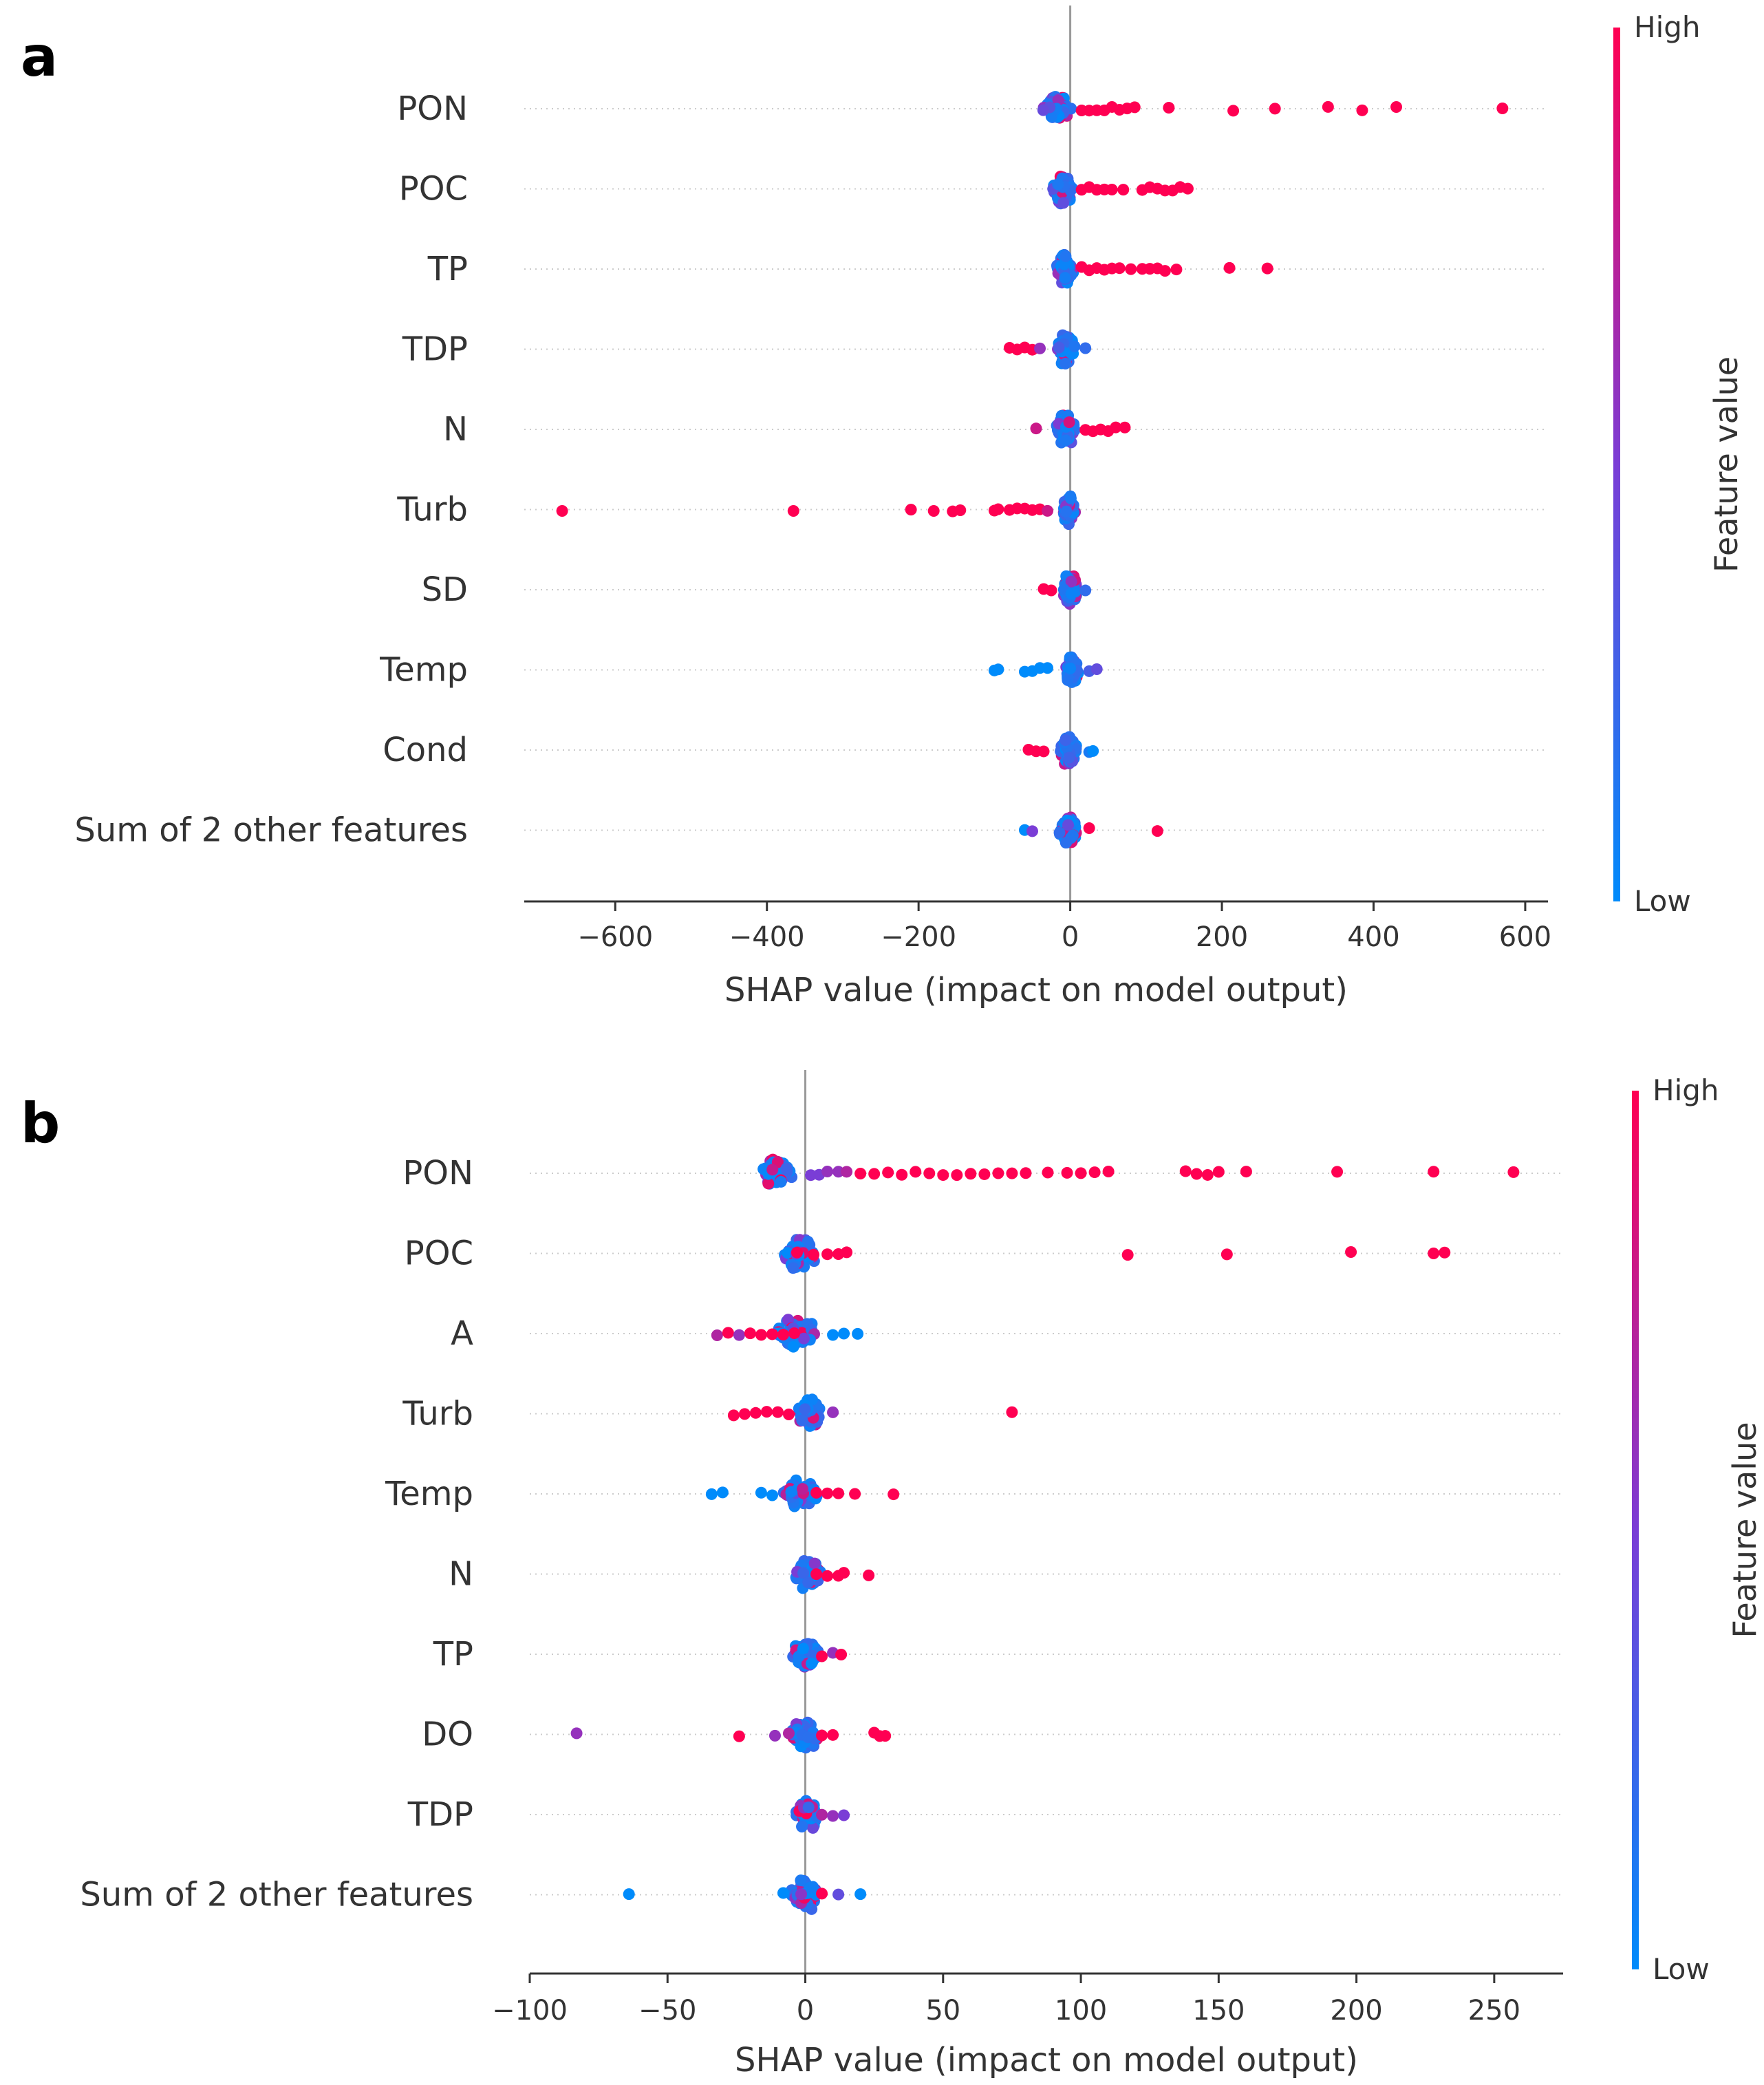  Describe the element at coordinates (439, 1253) in the screenshot. I see `feature-label: POC` at that location.